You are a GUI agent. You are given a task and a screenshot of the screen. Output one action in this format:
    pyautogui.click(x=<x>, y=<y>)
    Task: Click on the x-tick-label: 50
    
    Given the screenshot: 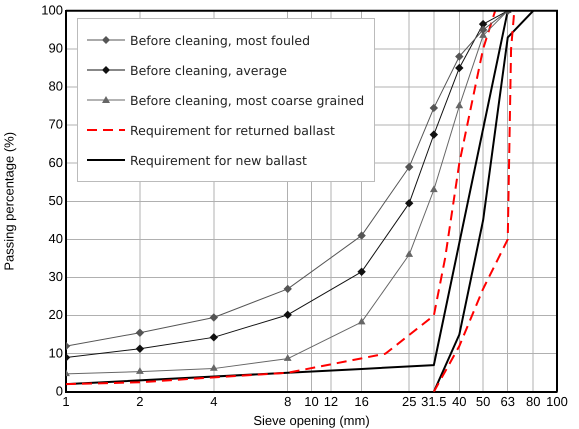 What is the action you would take?
    pyautogui.click(x=483, y=402)
    